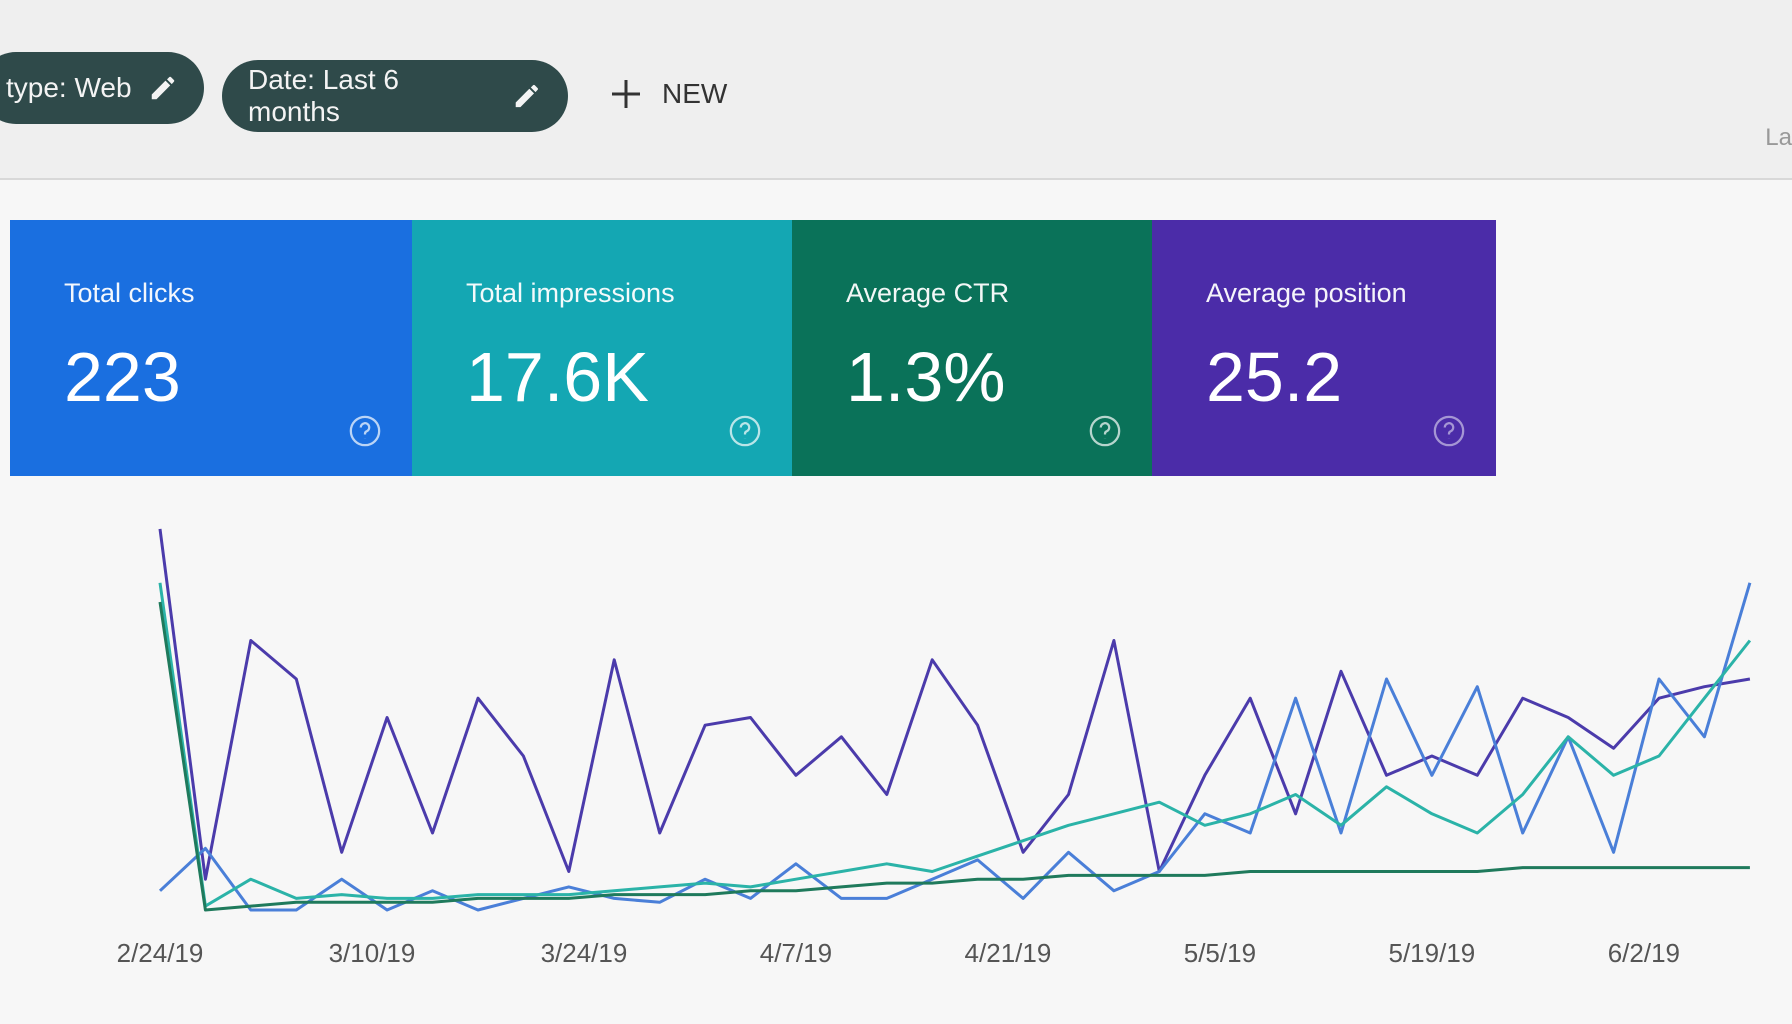  I want to click on cropped-text: La, so click(1778, 137).